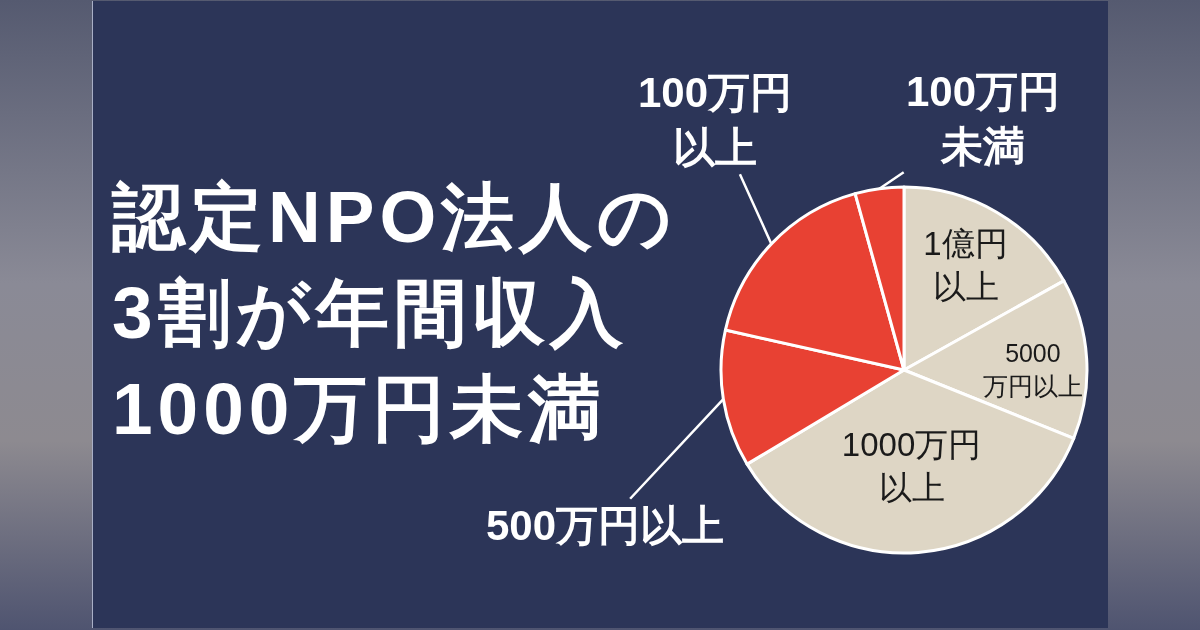 The height and width of the screenshot is (630, 1200). What do you see at coordinates (965, 265) in the screenshot?
I see `slice-label: 1億円以上` at bounding box center [965, 265].